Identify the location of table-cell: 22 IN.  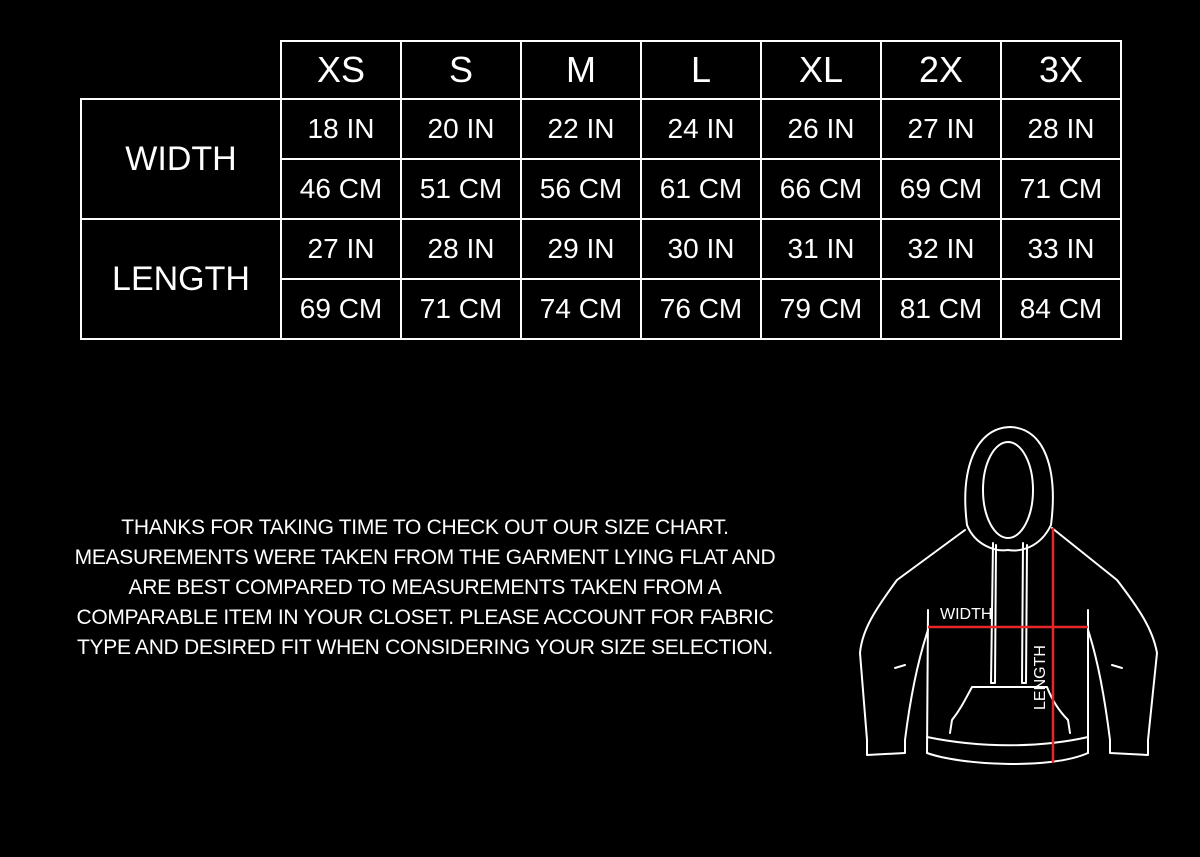
(581, 129).